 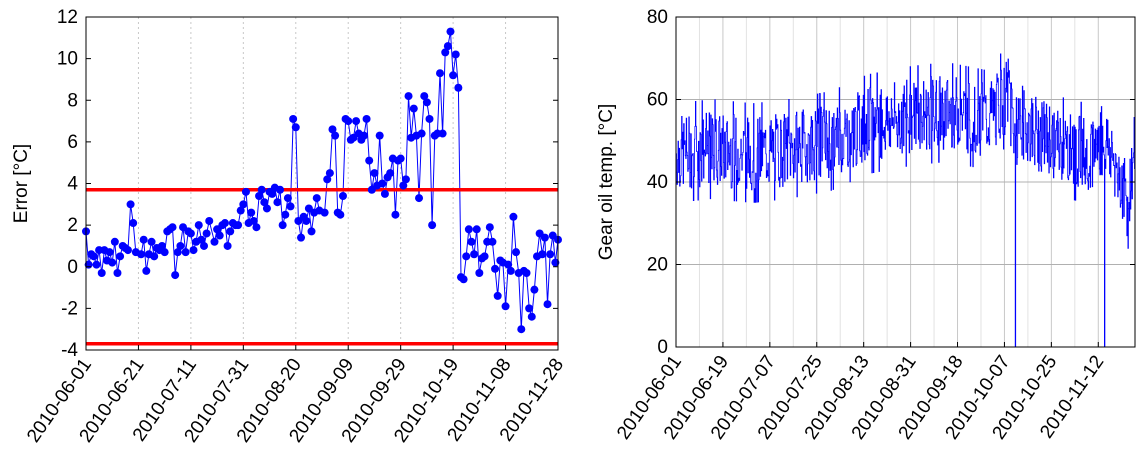 What do you see at coordinates (657, 182) in the screenshot?
I see `y-tick-label: 40` at bounding box center [657, 182].